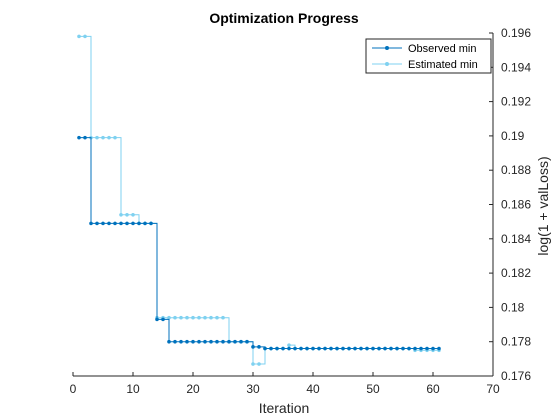  What do you see at coordinates (284, 18) in the screenshot?
I see `chart-title: Optimization Progress` at bounding box center [284, 18].